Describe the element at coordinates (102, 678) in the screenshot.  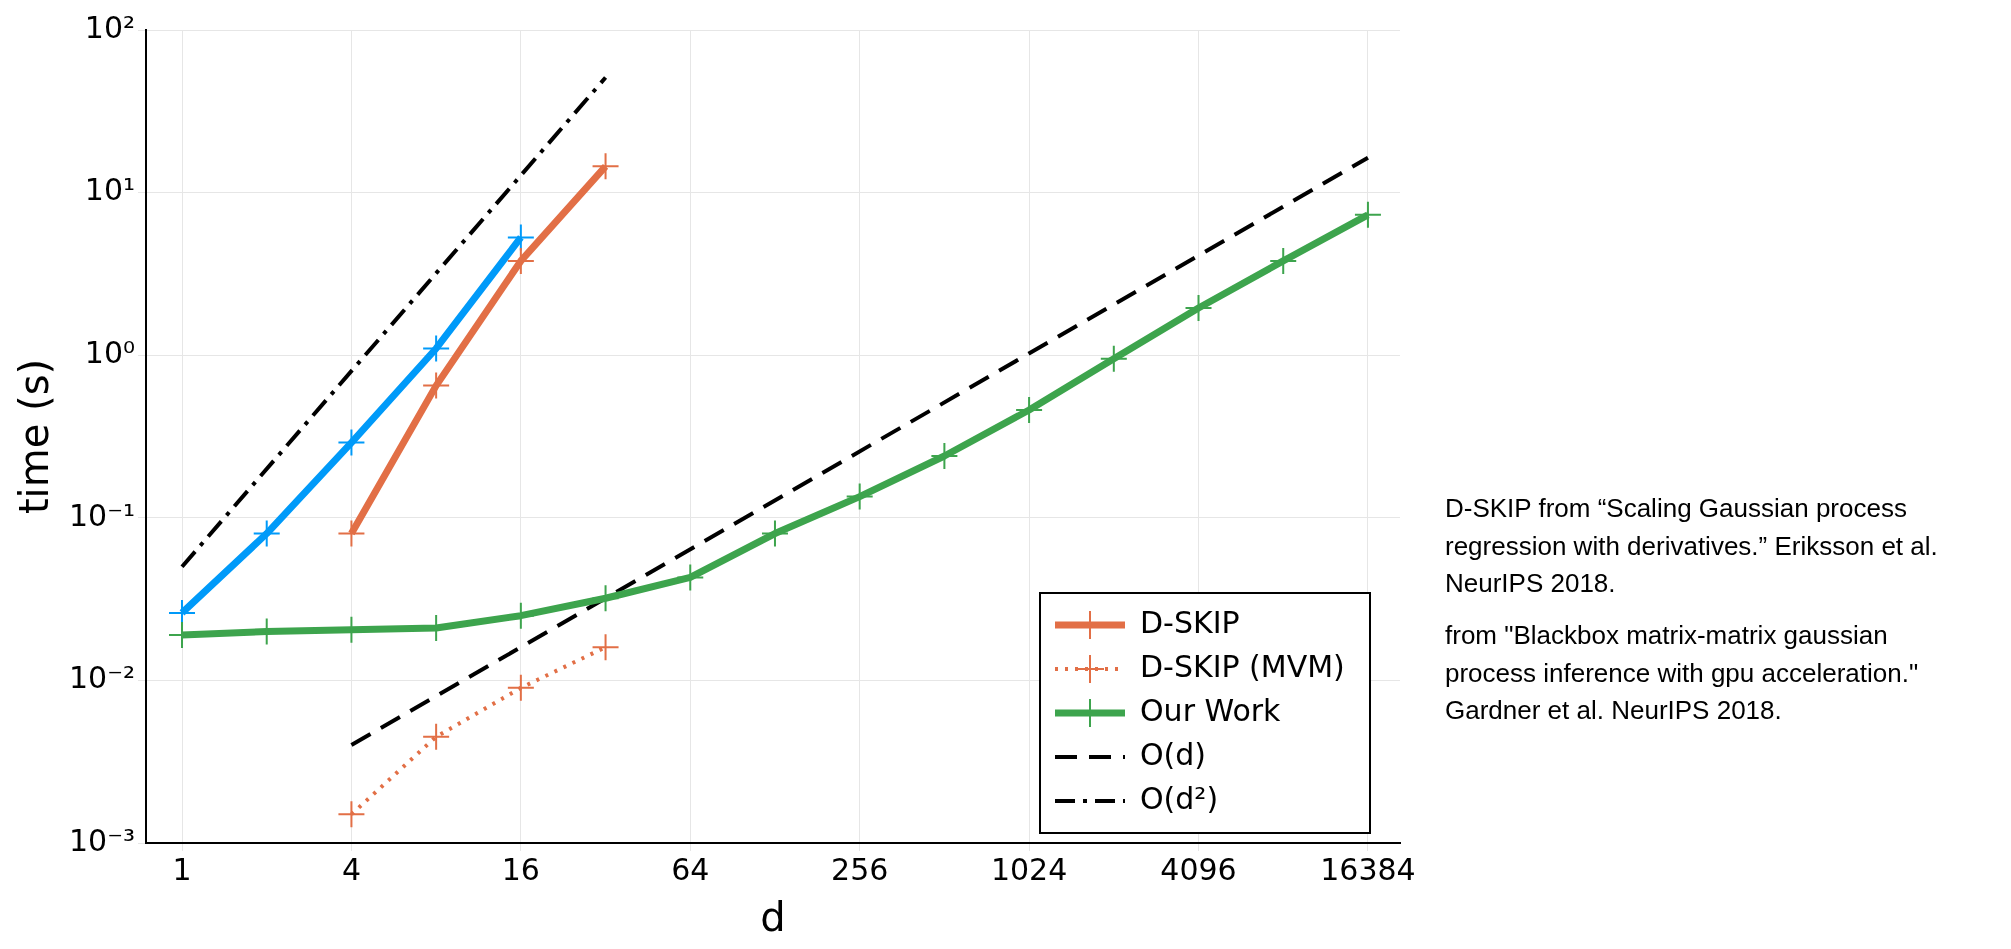
I see `y-tick-label: 10⁻²` at that location.